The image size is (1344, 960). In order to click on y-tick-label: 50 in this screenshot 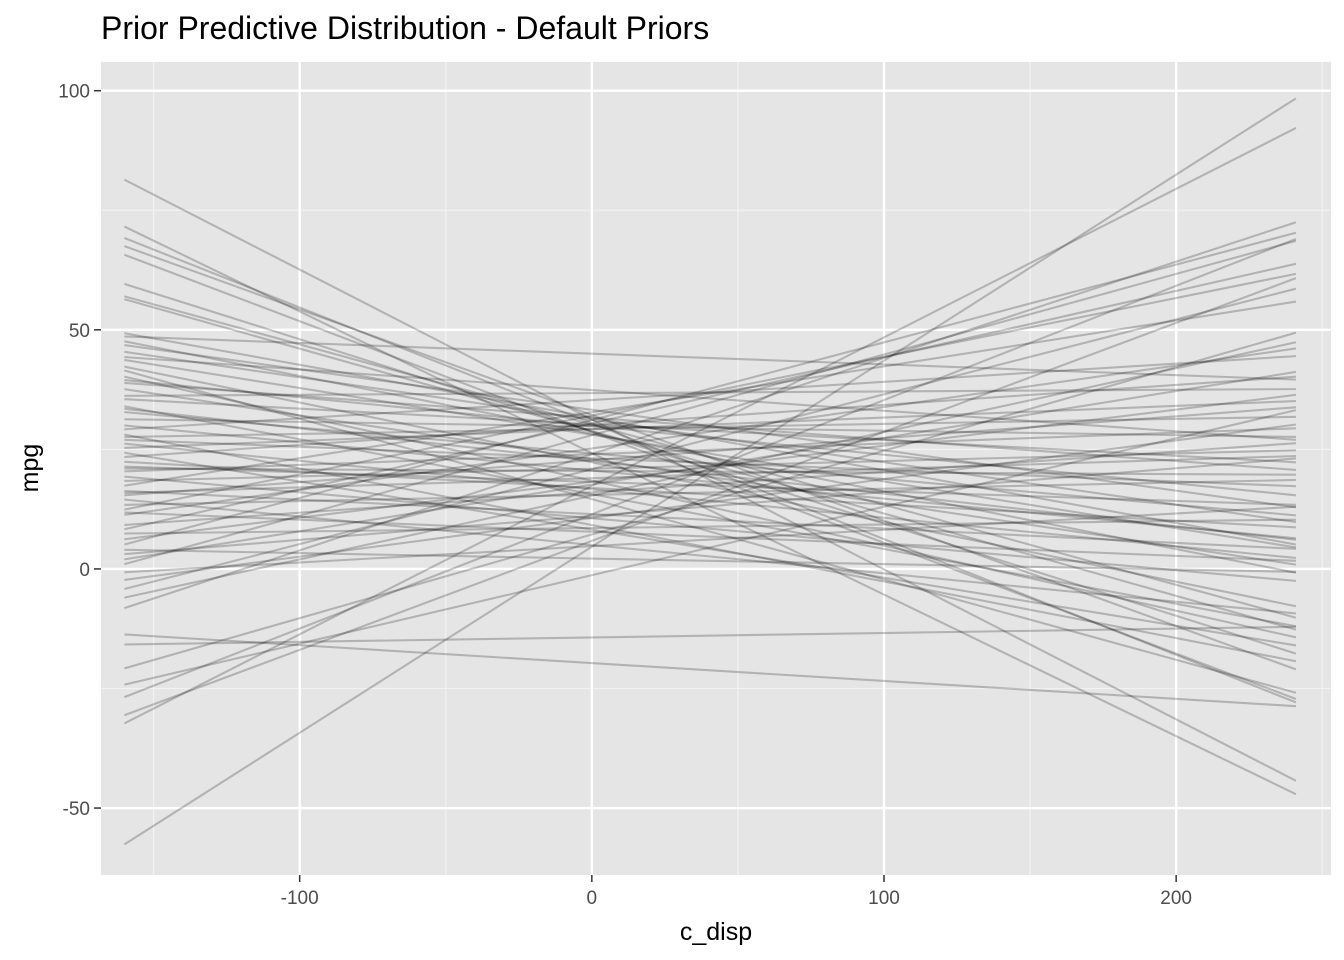, I will do `click(79, 331)`.